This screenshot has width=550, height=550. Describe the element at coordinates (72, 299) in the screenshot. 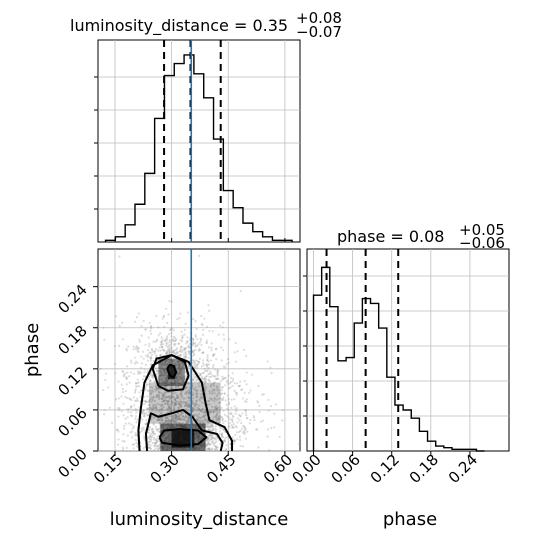

I see `scatter-ytick-label: 0.24` at that location.